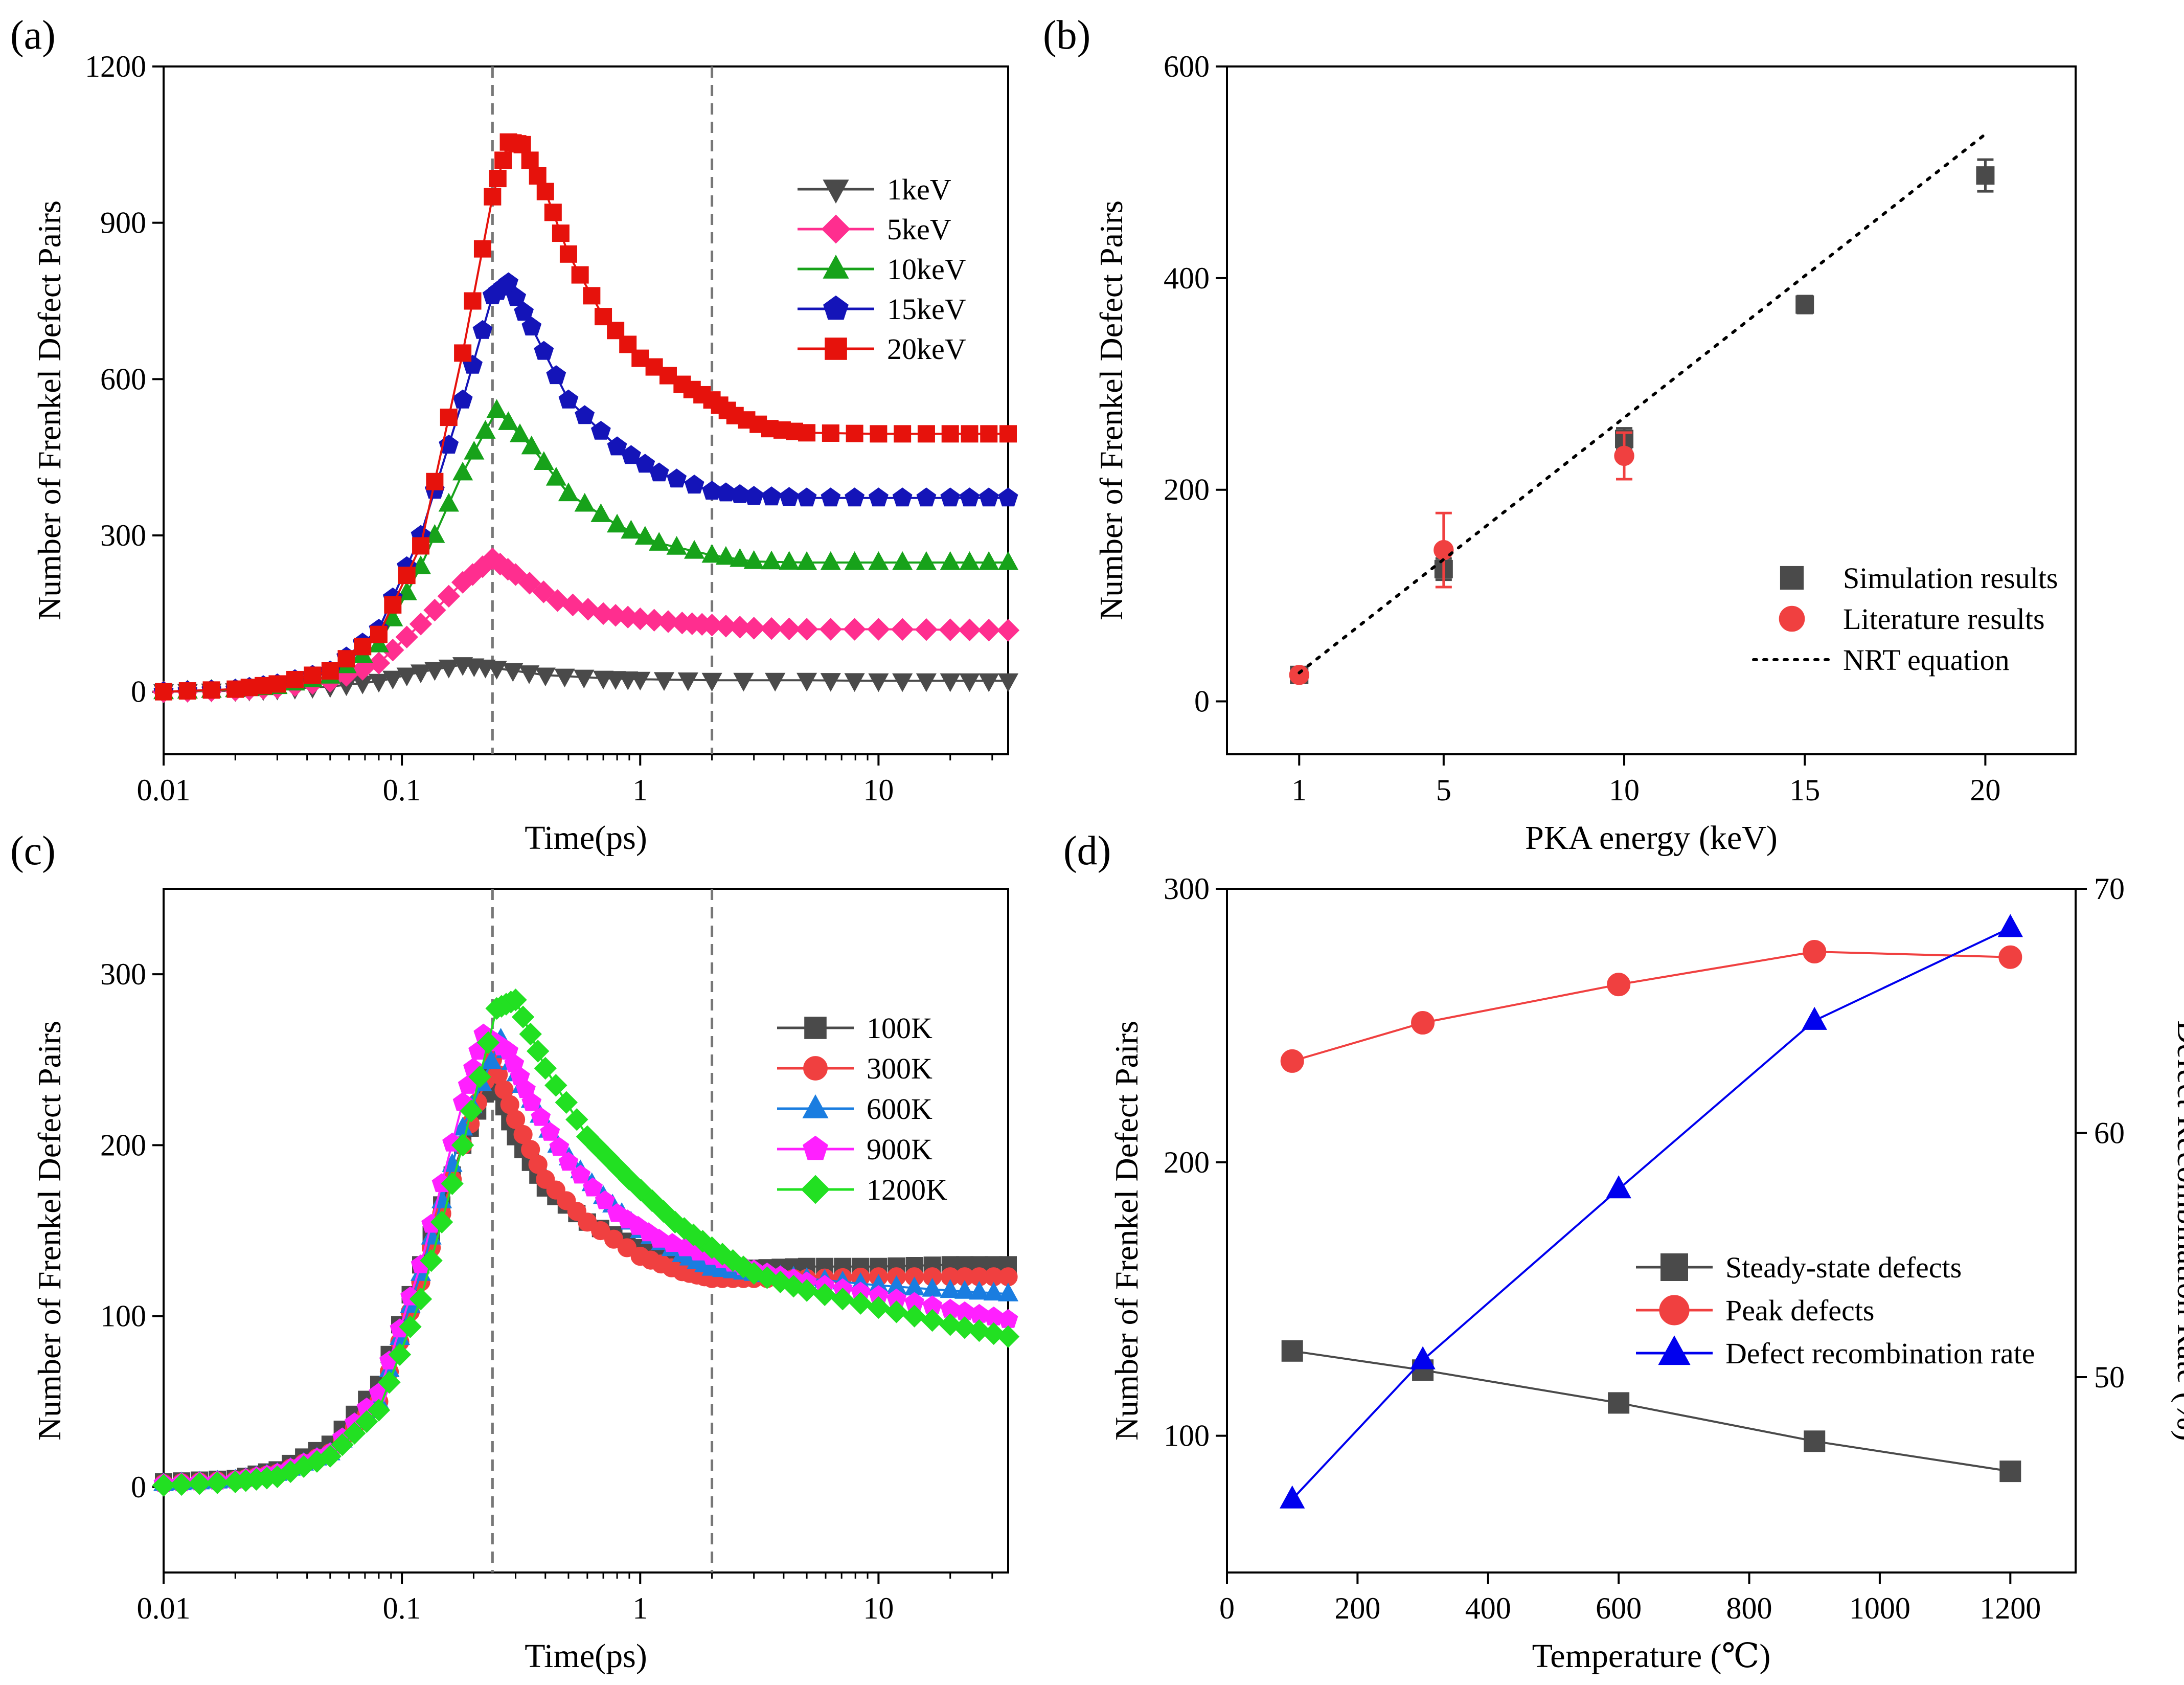 Image resolution: width=2184 pixels, height=1685 pixels. I want to click on legend-entry: Defect recombination rate, so click(1835, 1352).